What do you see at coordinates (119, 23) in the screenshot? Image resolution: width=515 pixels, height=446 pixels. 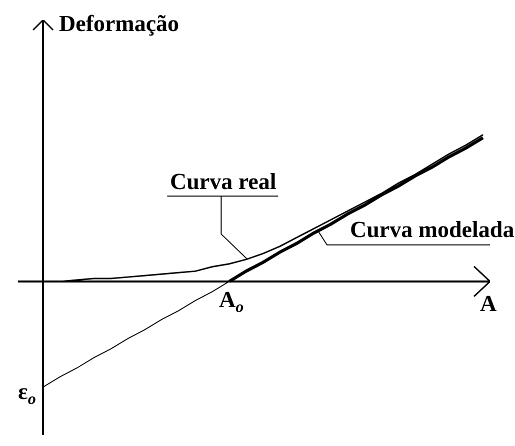 I see `y-axis-title: Deformação` at bounding box center [119, 23].